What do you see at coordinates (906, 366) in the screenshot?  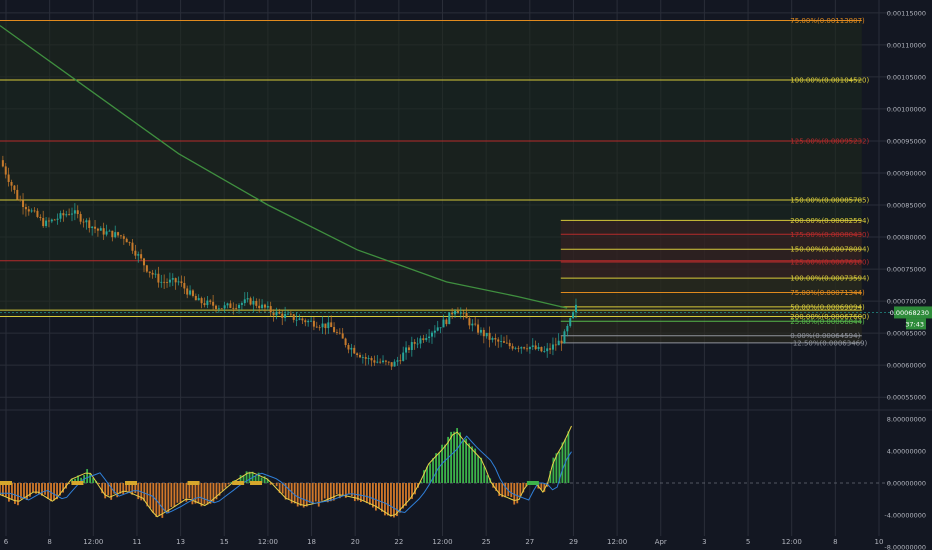 I see `price-tick-label: 0.00060000` at bounding box center [906, 366].